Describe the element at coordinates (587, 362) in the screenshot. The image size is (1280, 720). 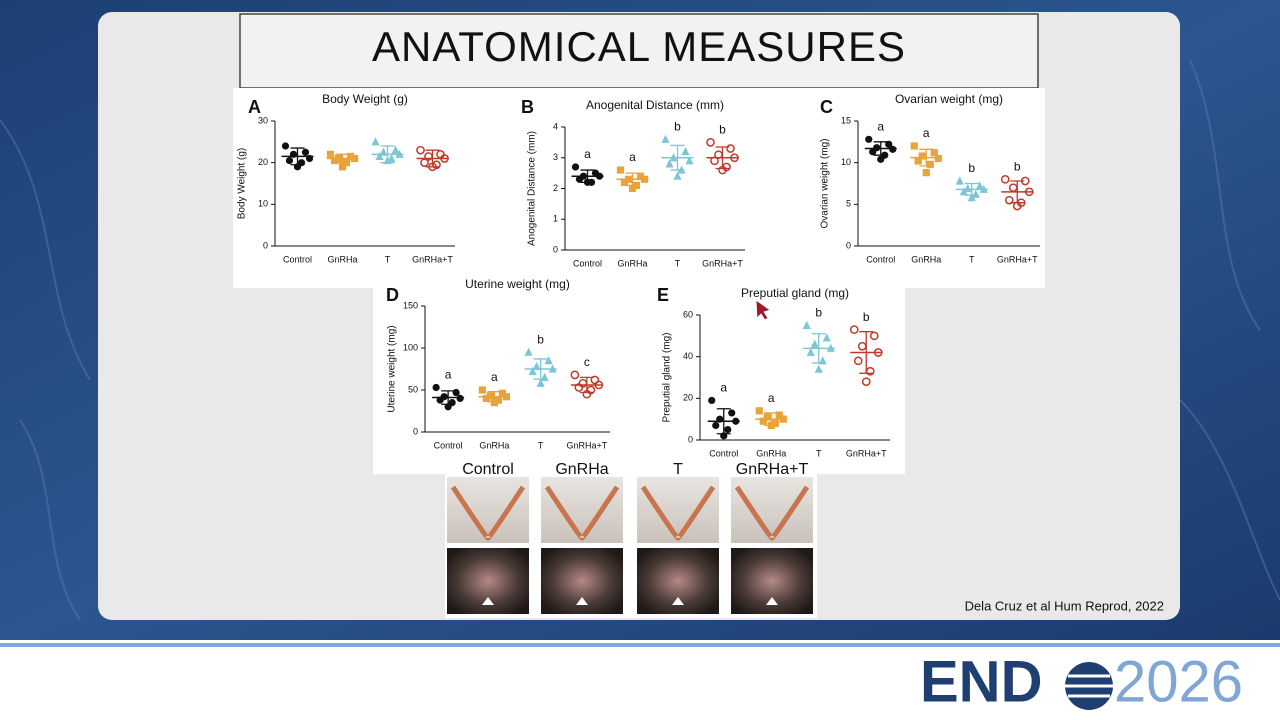
I see `significance-letter: c` at that location.